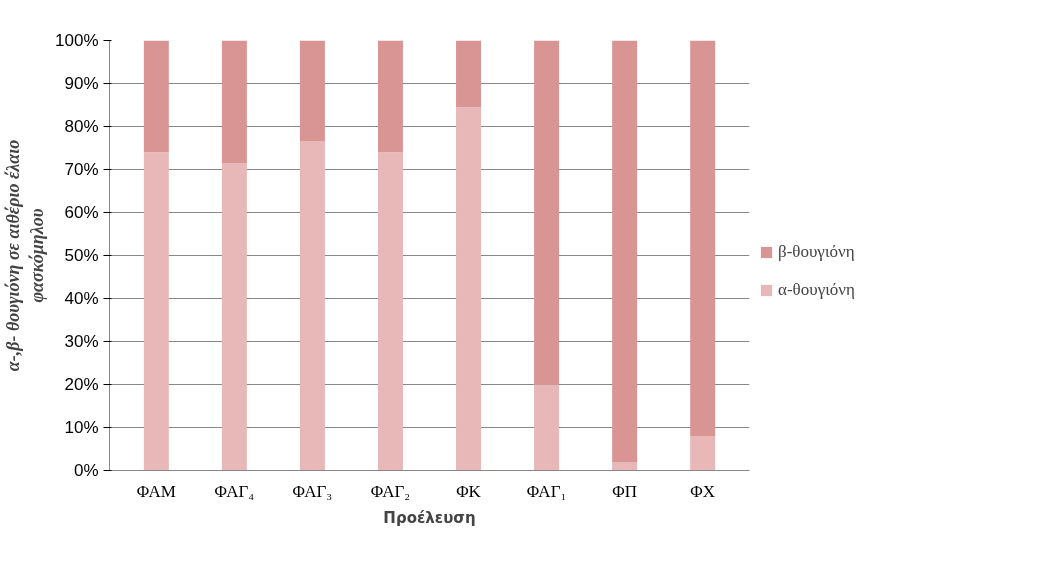 The width and height of the screenshot is (1037, 588). What do you see at coordinates (429, 517) in the screenshot?
I see `x-axis-title: Προέλευση` at bounding box center [429, 517].